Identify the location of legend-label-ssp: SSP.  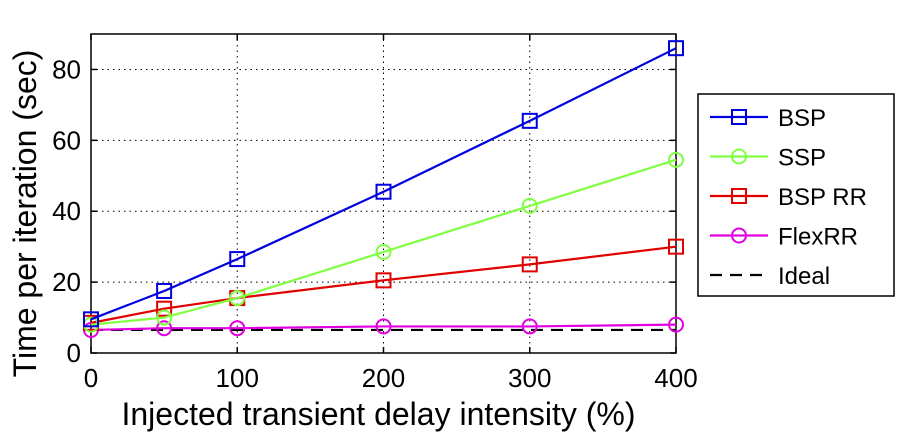
(802, 158).